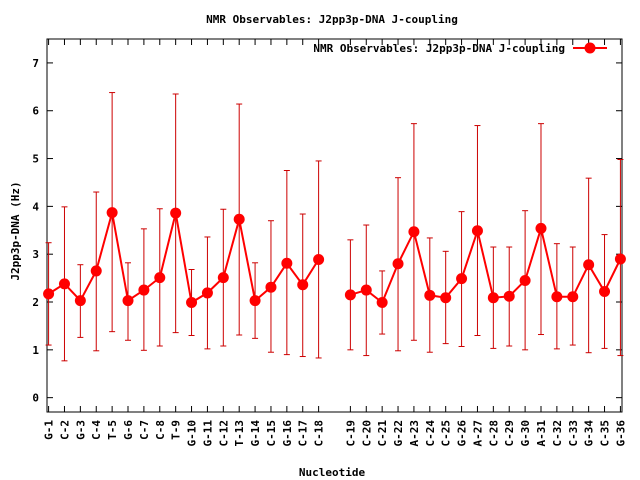 Image resolution: width=640 pixels, height=480 pixels. What do you see at coordinates (398, 433) in the screenshot?
I see `x-tick-label: G-22` at bounding box center [398, 433].